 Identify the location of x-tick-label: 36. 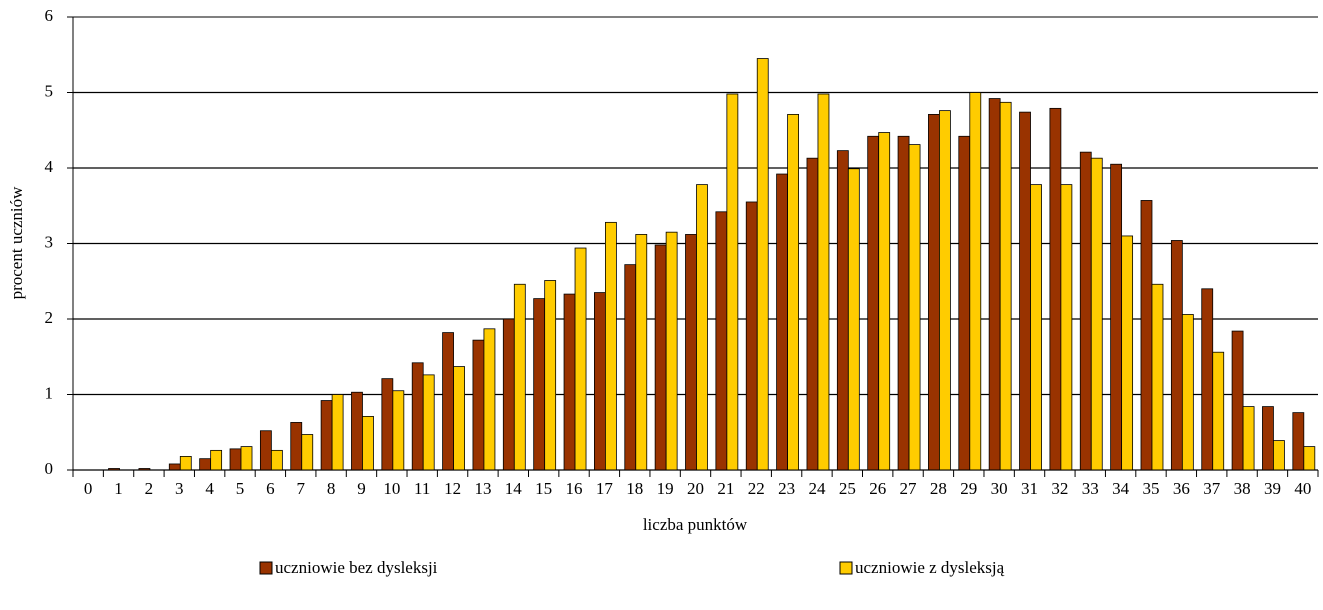
(1181, 488).